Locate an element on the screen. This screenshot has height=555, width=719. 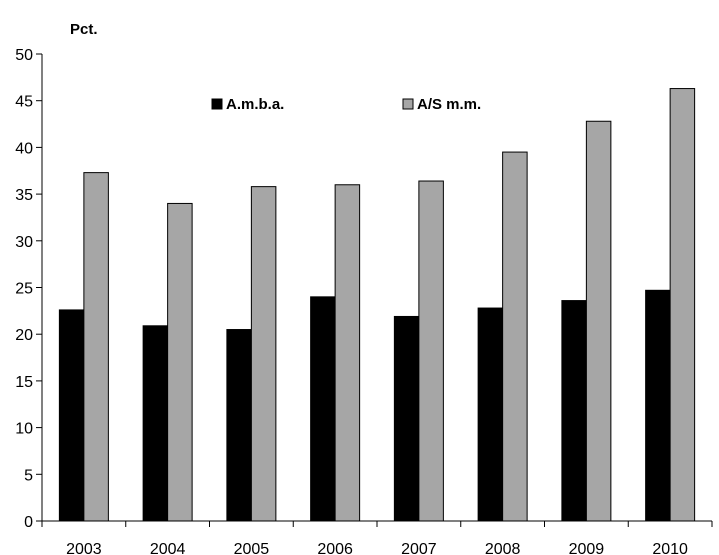
x-axis: 2003 2004 2005 2006 2007 2008 2009 2010 is located at coordinates (377, 537).